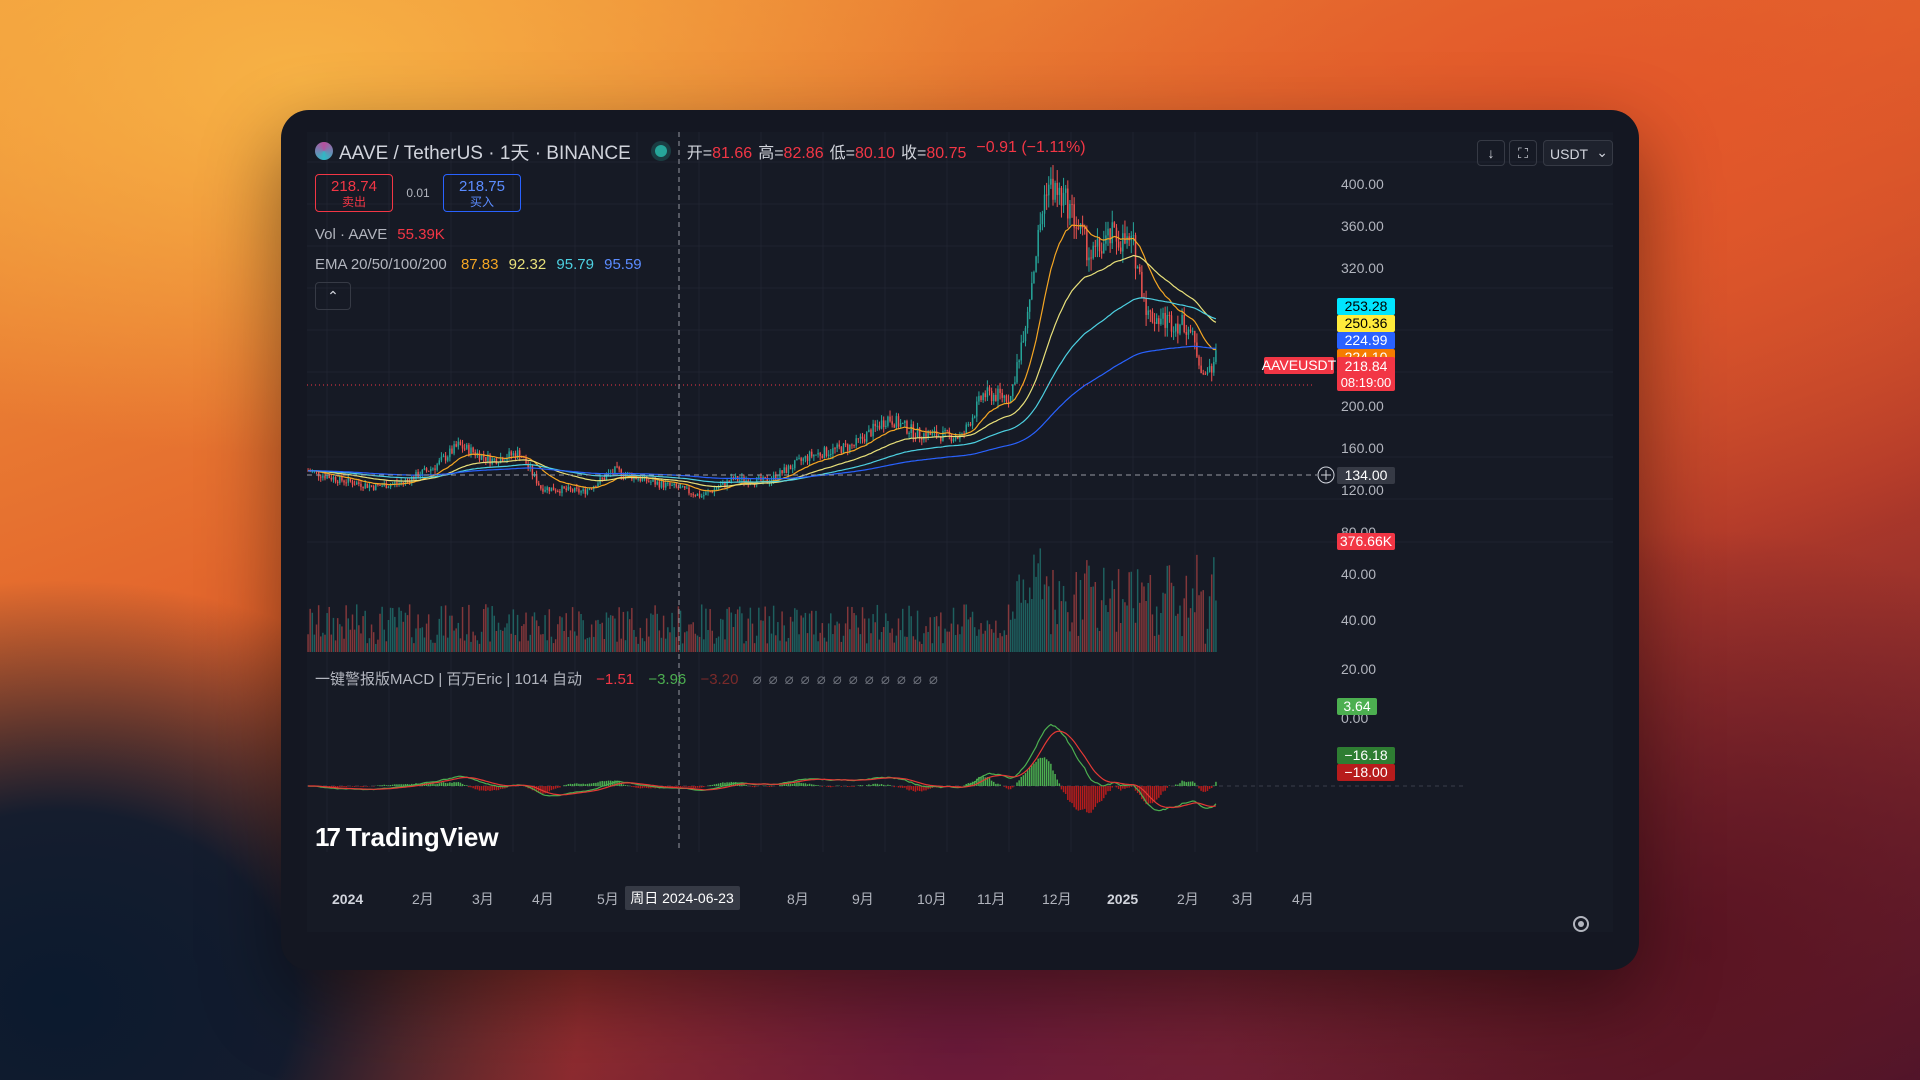  What do you see at coordinates (1578, 153) in the screenshot?
I see `currency-select: USDT ⌄` at bounding box center [1578, 153].